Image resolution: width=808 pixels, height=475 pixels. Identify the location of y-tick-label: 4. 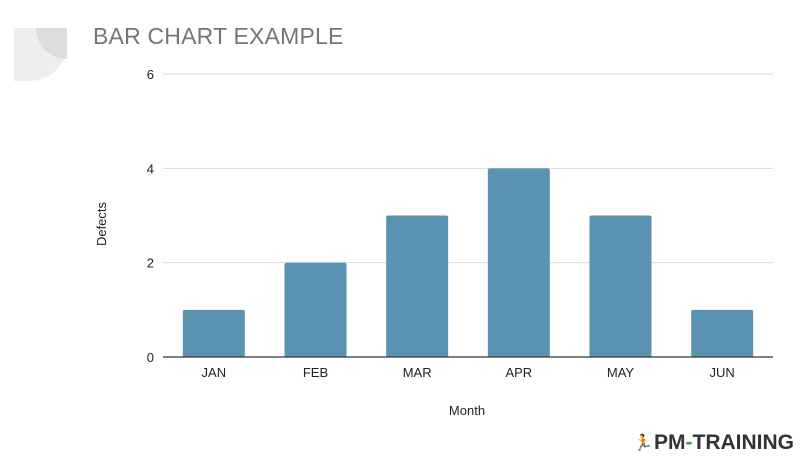
(150, 168).